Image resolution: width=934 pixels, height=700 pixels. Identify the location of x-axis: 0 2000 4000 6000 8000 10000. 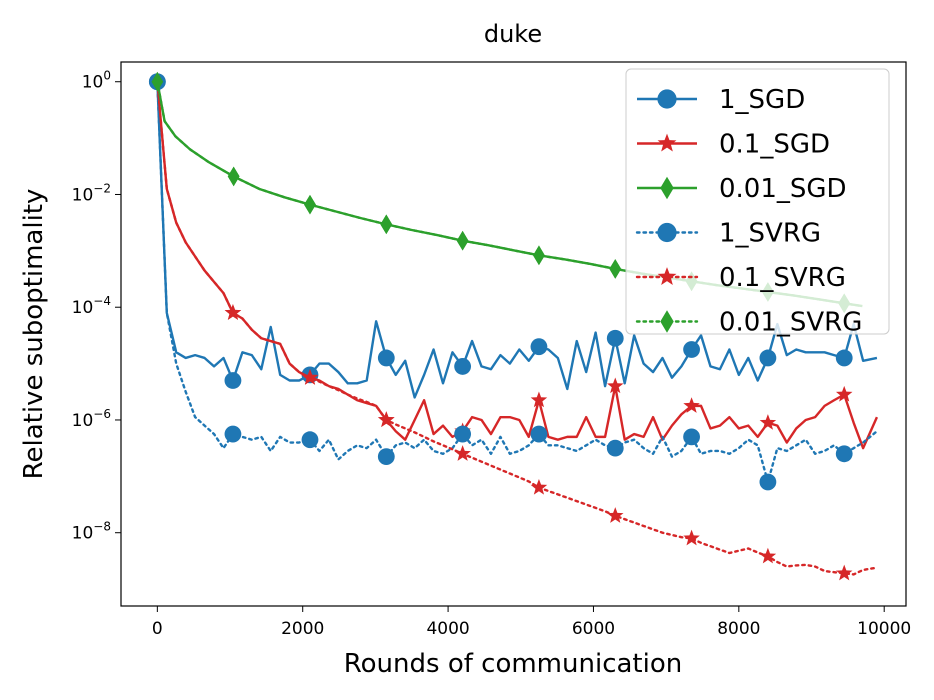
(531, 622).